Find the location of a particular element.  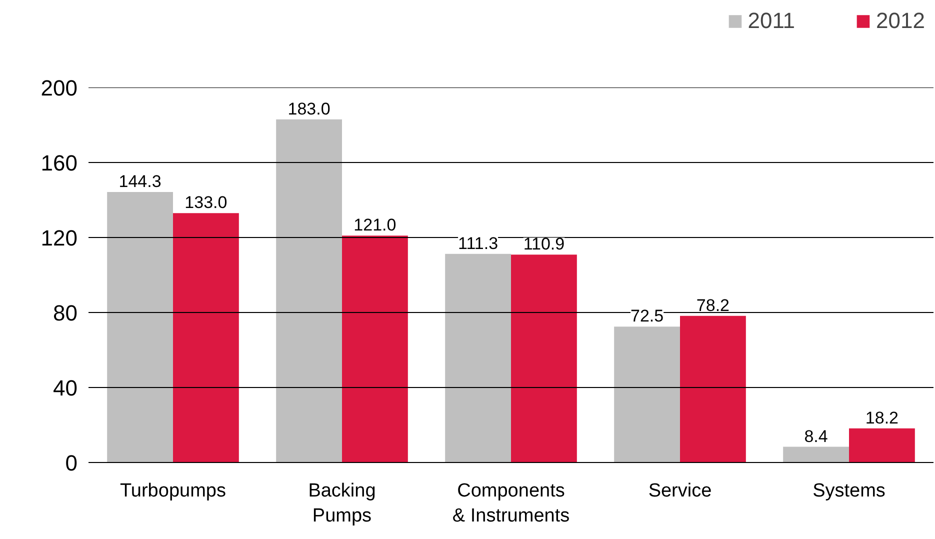

y-tick-label: 80 is located at coordinates (65, 313).